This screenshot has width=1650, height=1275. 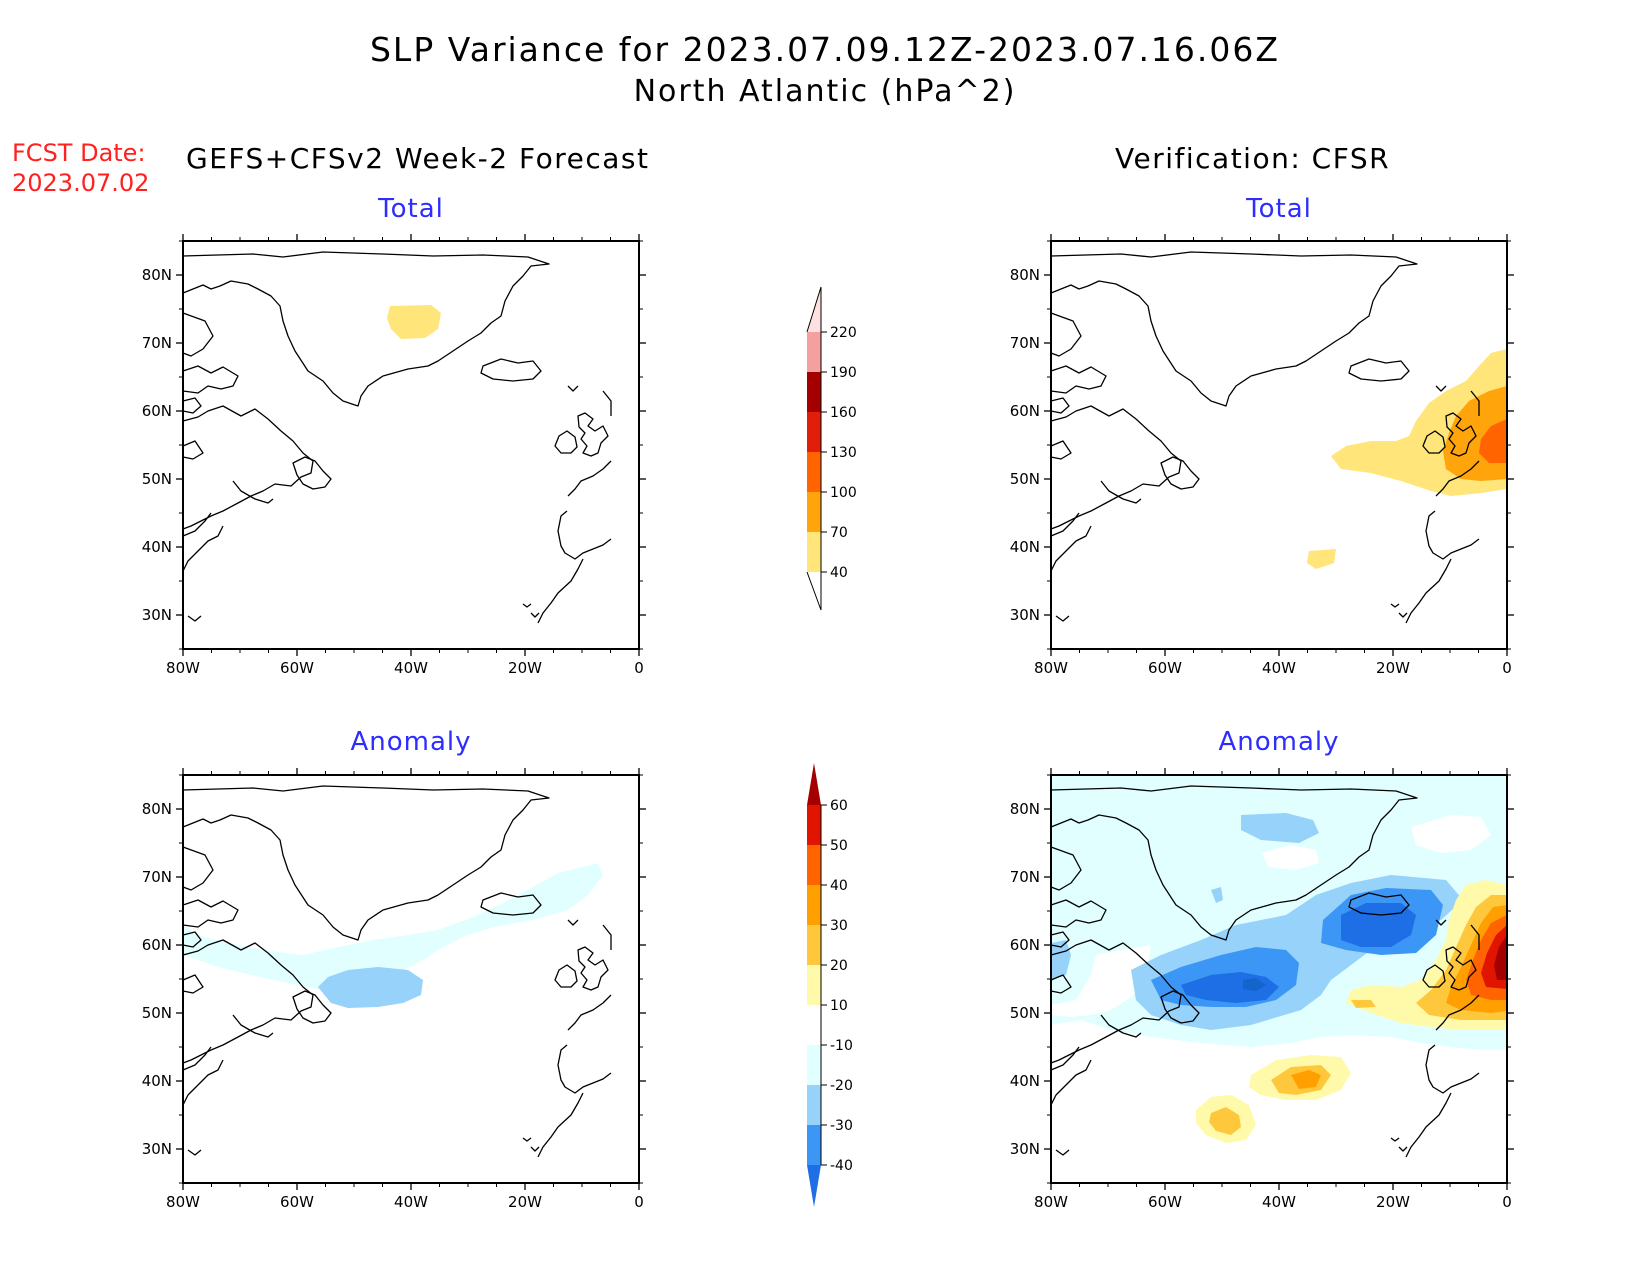 I want to click on colorbar-total-label: 100, so click(x=843, y=493).